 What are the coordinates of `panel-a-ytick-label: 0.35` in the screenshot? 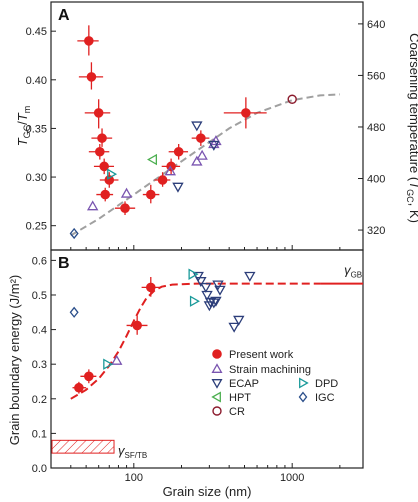 It's located at (36, 129).